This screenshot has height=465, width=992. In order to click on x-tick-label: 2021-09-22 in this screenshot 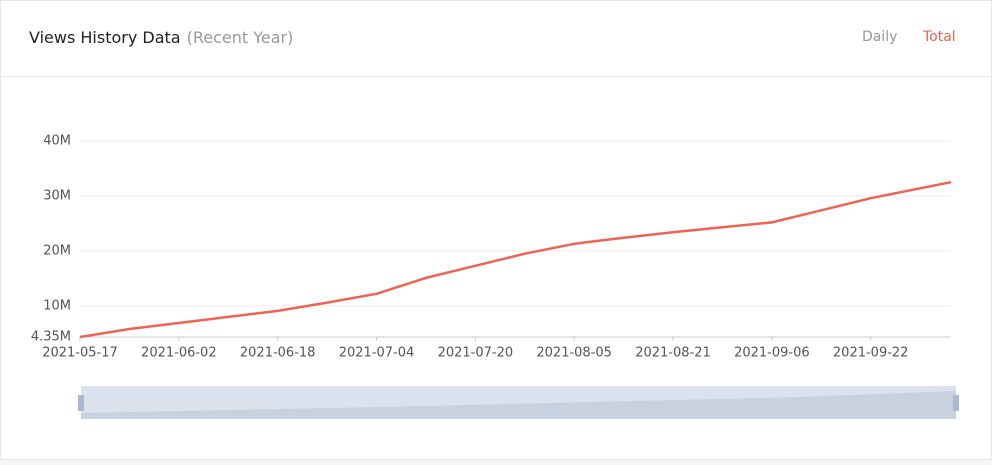, I will do `click(871, 353)`.